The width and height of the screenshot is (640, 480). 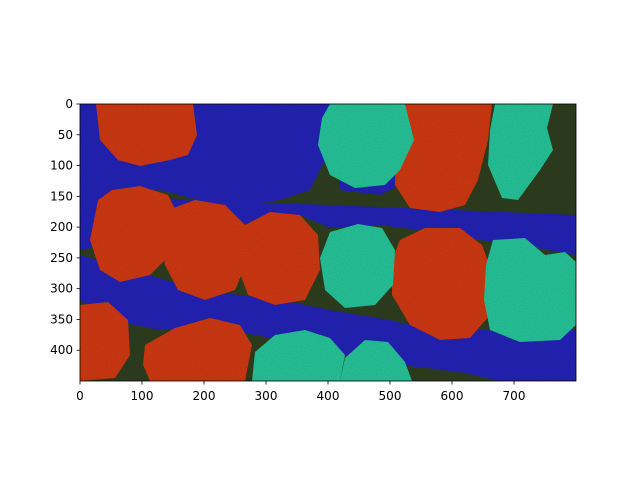 I want to click on y-tick-label: 0, so click(x=69, y=104).